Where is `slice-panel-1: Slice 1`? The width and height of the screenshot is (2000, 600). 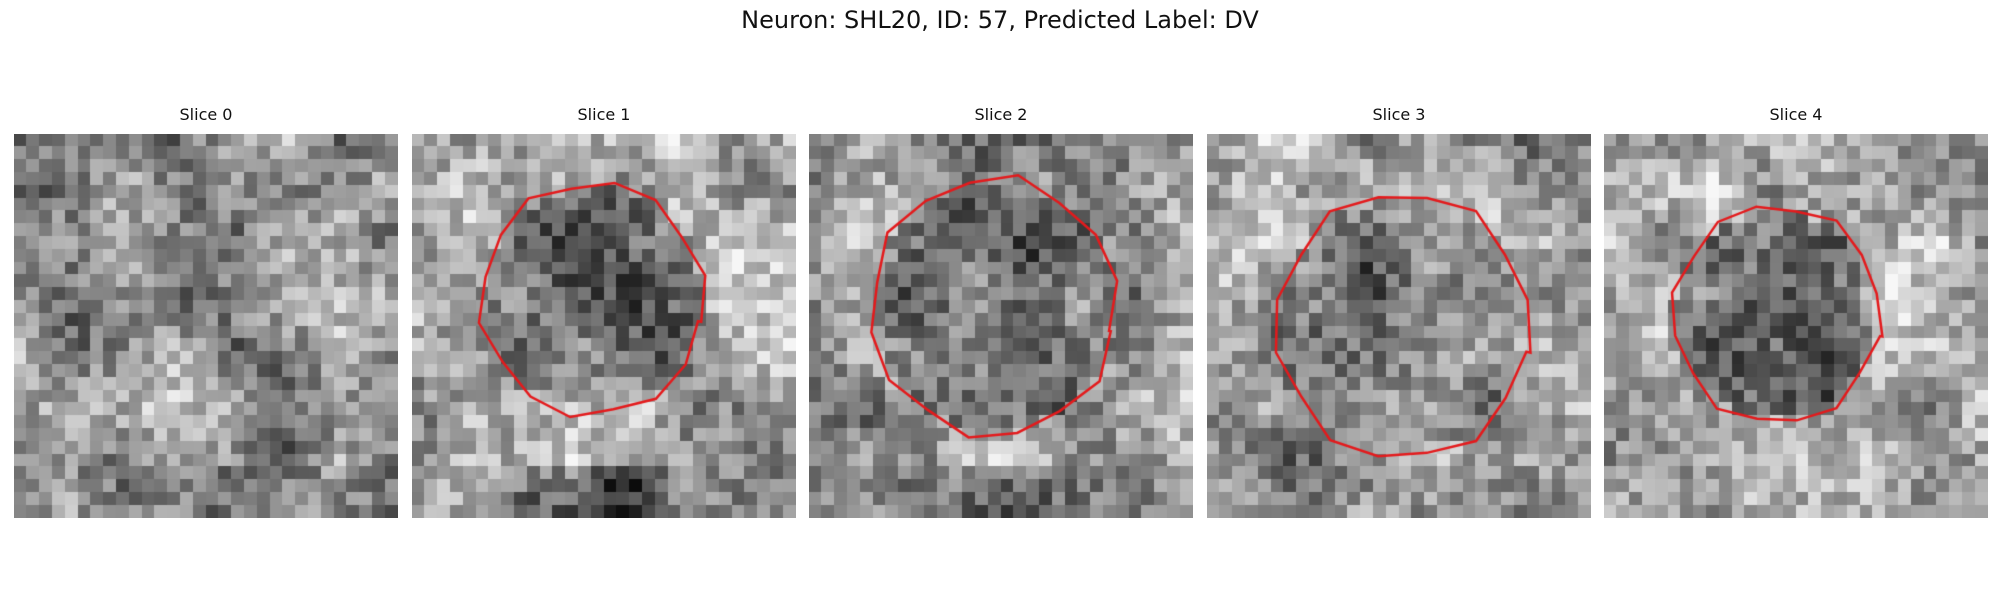
slice-panel-1: Slice 1 is located at coordinates (604, 314).